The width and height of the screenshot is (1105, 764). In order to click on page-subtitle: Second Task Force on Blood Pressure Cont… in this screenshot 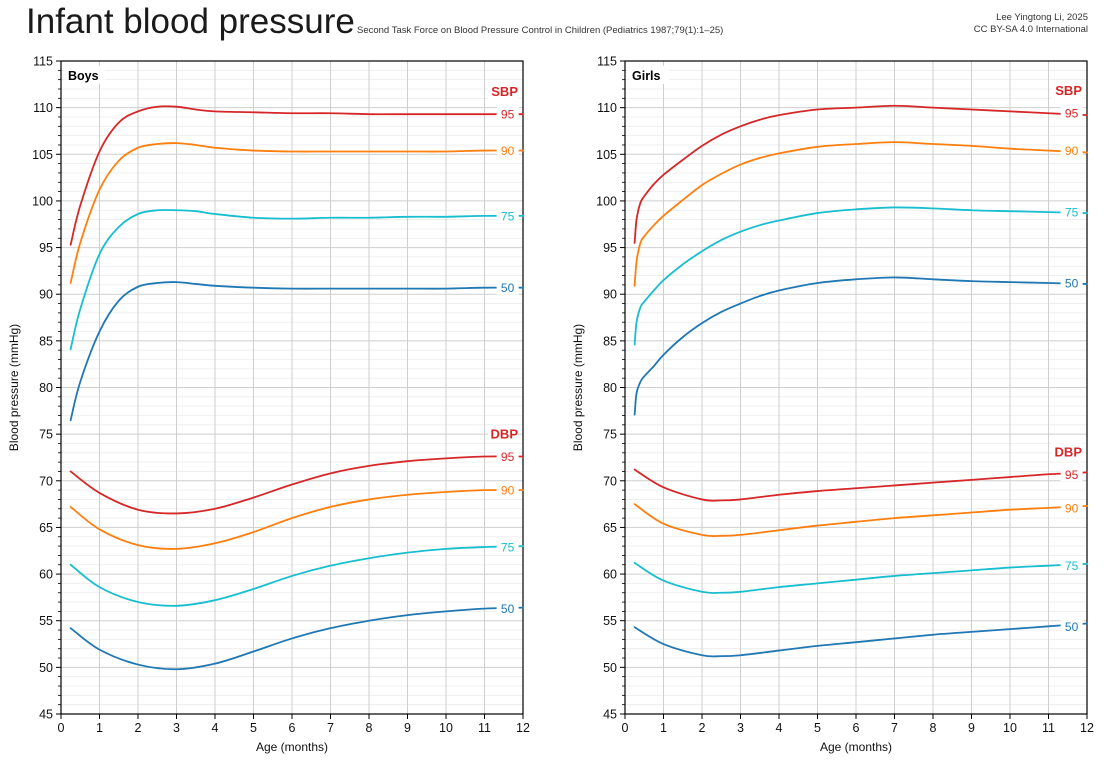, I will do `click(540, 30)`.